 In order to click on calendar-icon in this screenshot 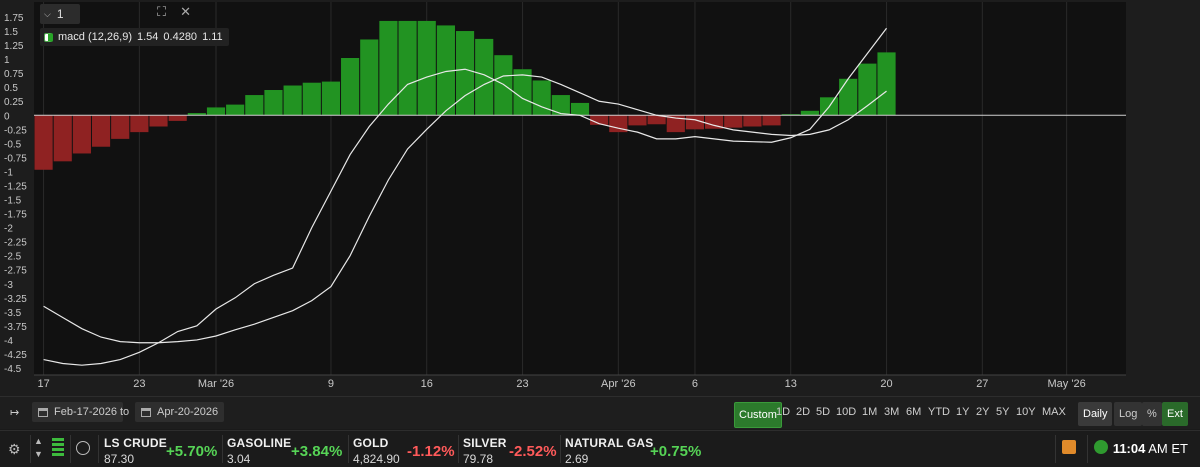, I will do `click(43, 412)`.